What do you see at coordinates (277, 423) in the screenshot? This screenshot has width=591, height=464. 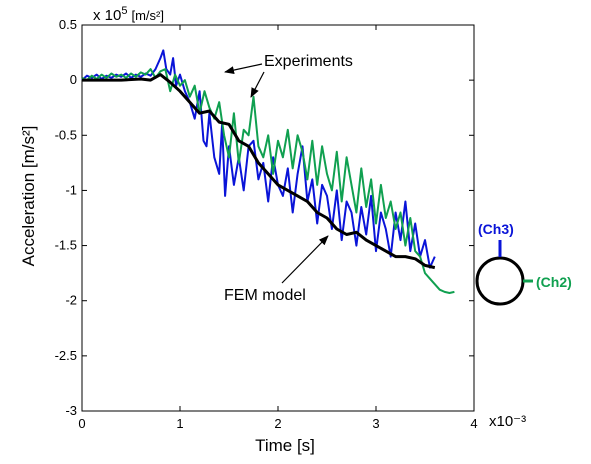 I see `x-tick-label: 2` at bounding box center [277, 423].